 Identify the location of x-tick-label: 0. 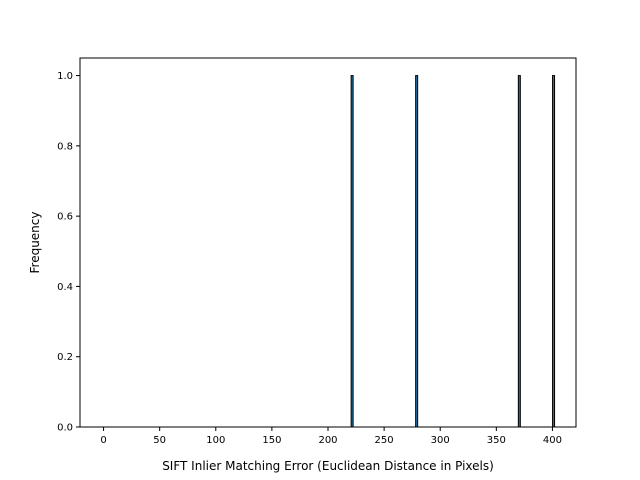
(103, 440).